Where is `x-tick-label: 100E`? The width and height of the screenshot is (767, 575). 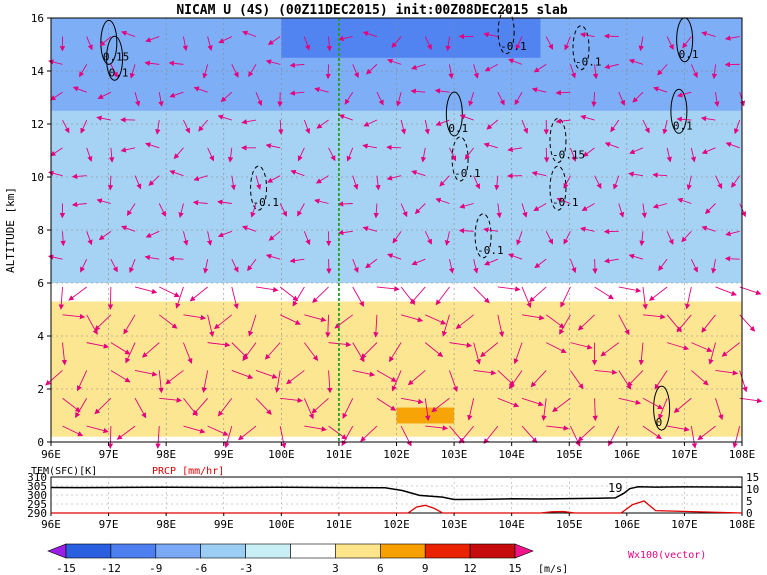
x-tick-label: 100E is located at coordinates (281, 454).